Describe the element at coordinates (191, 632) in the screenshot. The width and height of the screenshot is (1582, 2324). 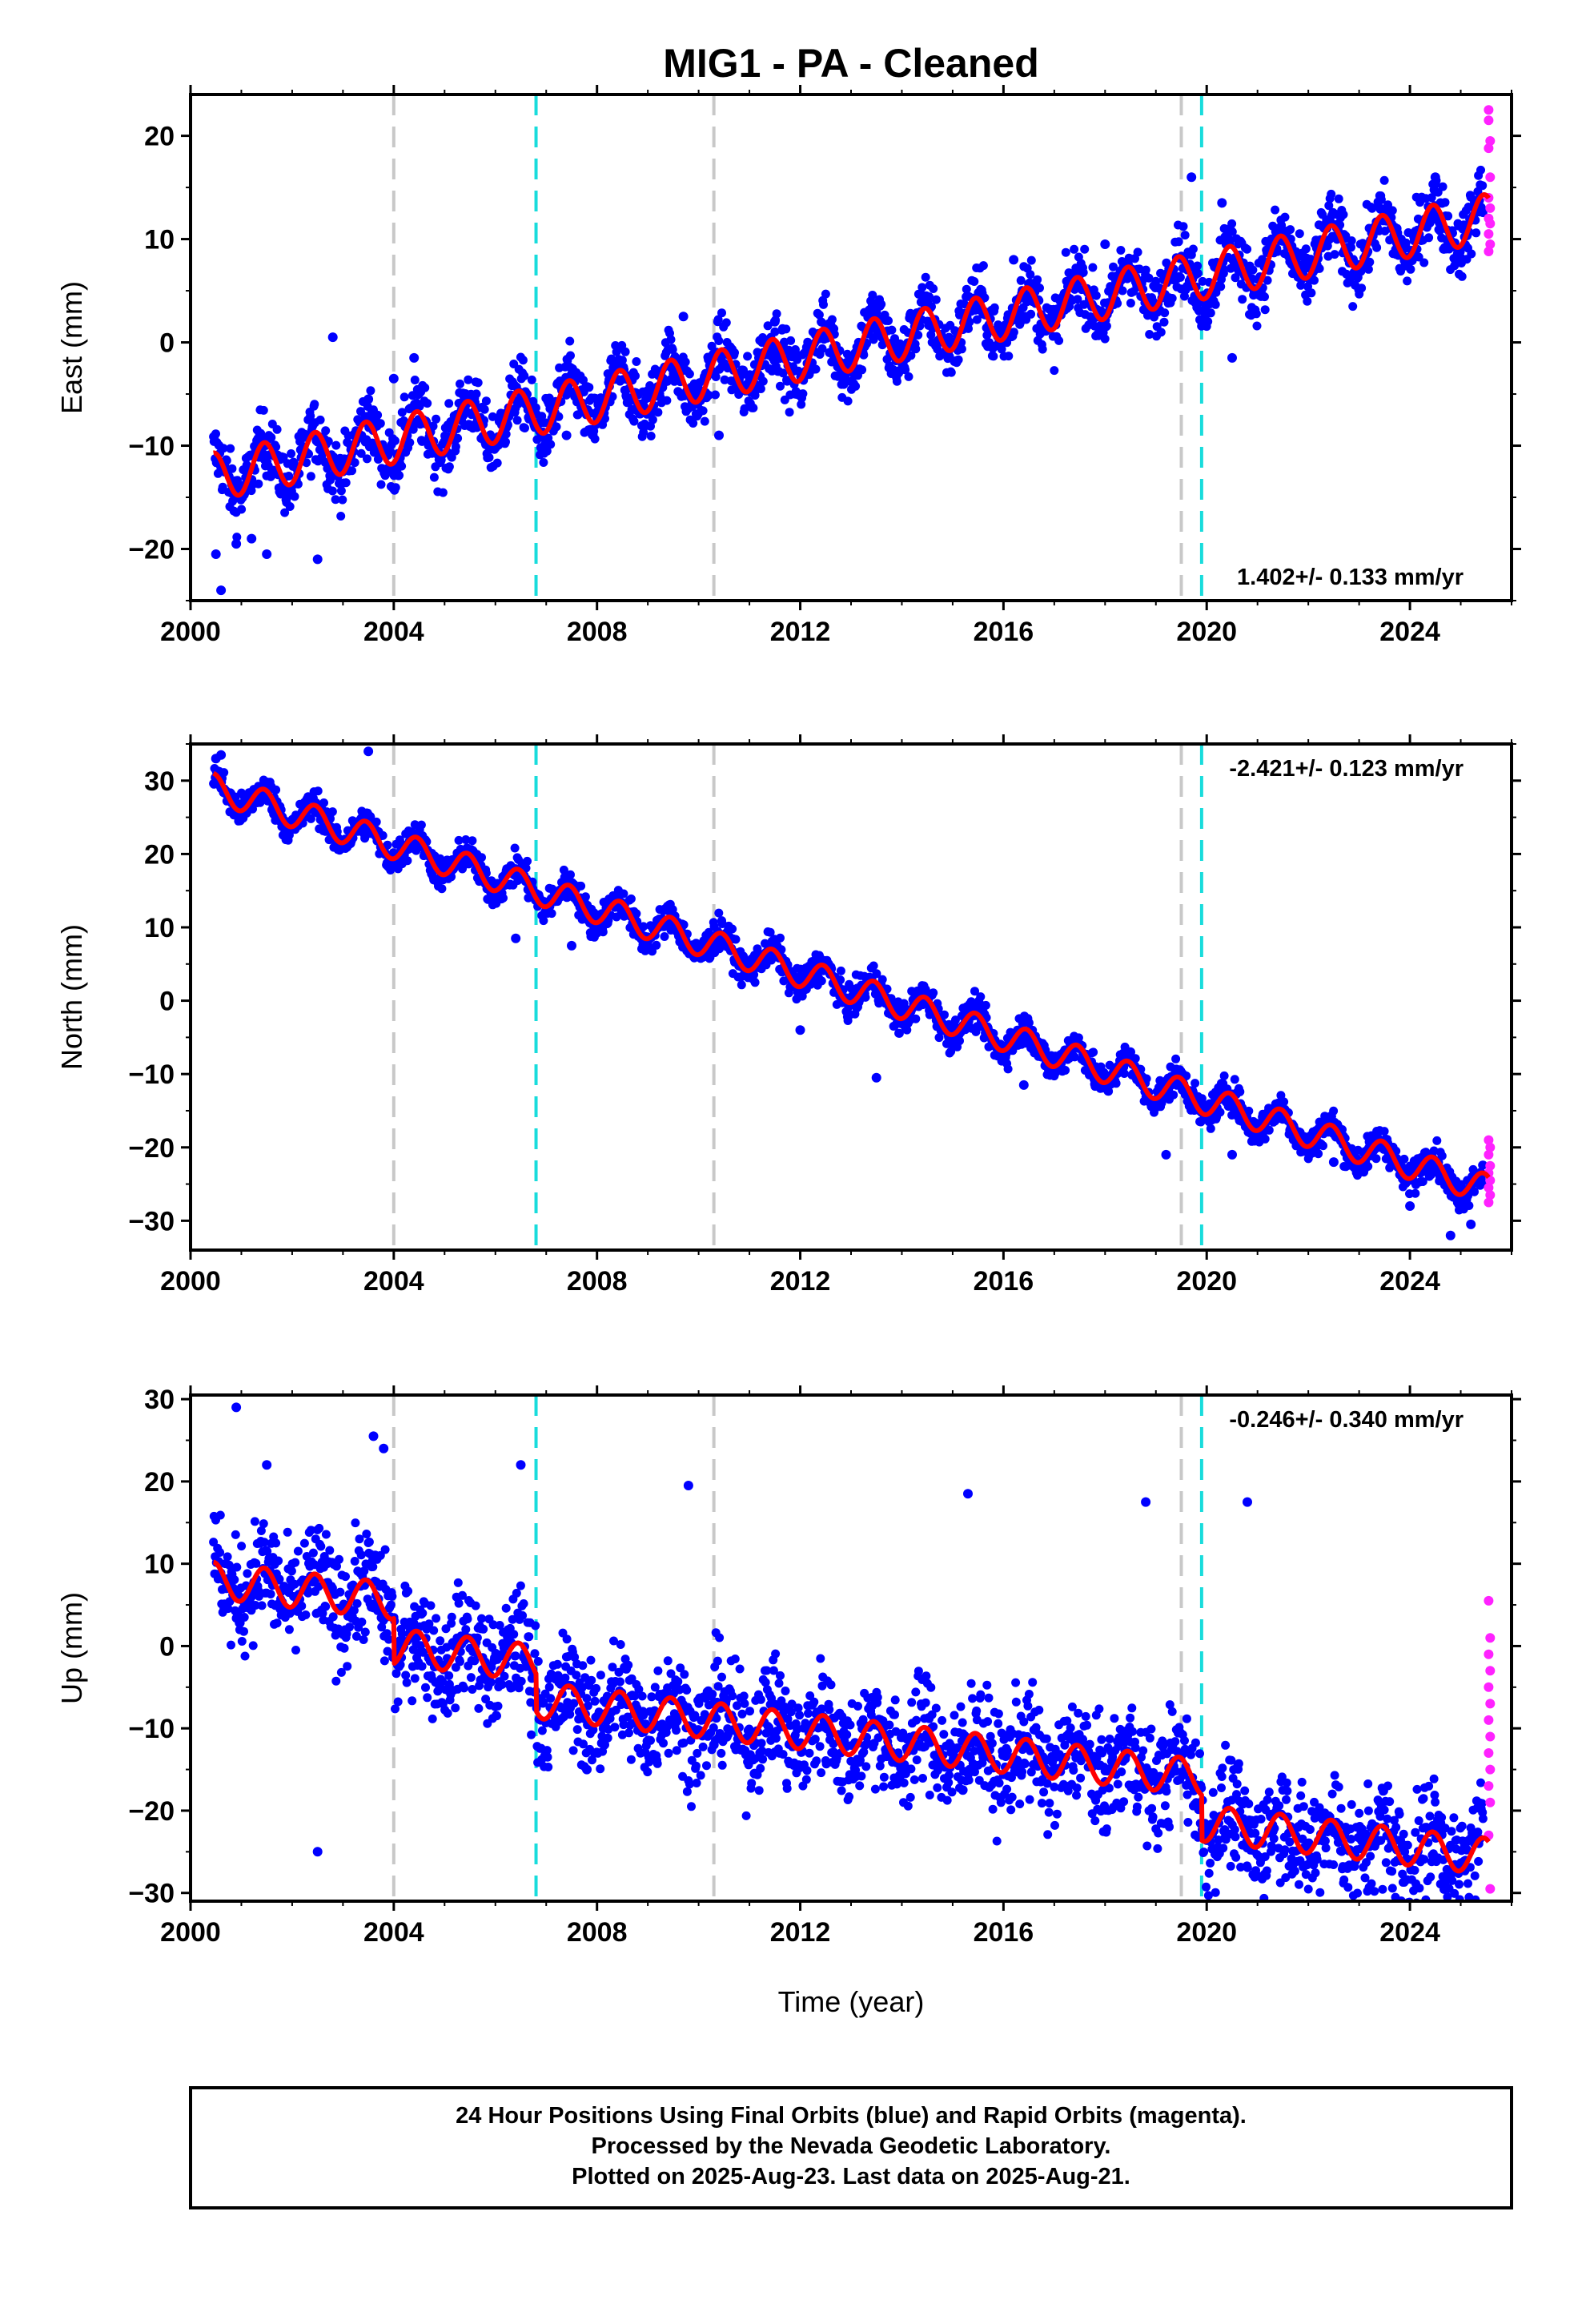
I see `x-tick-label: 2000` at that location.